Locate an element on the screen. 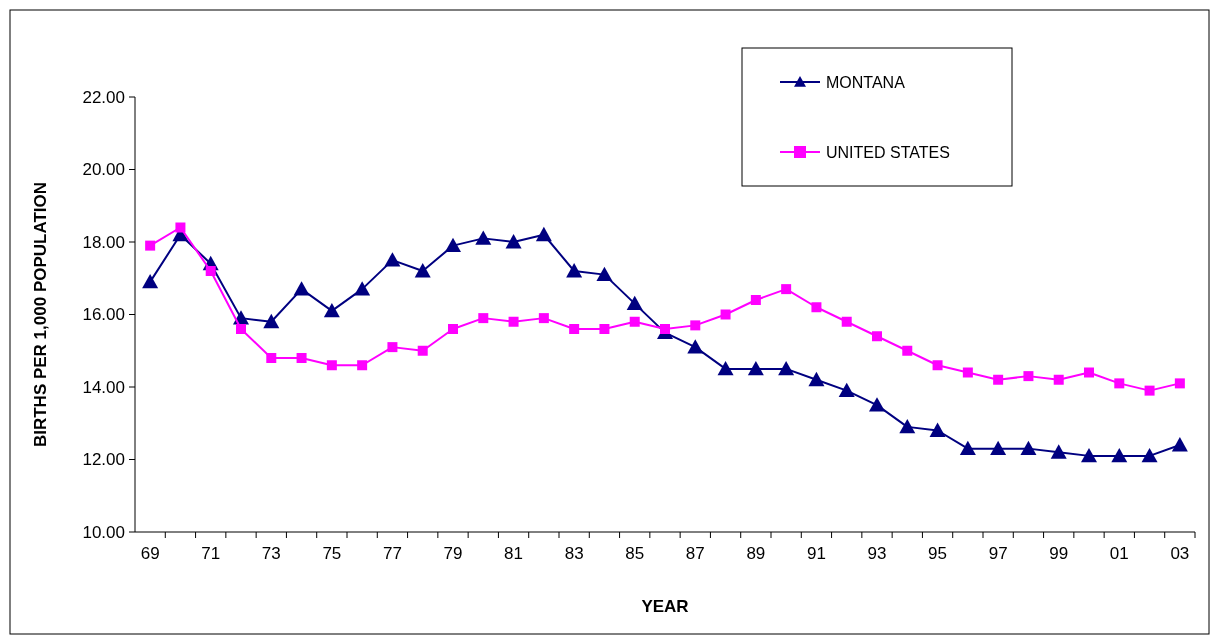 Image resolution: width=1213 pixels, height=638 pixels. y-tick-label: 22.00 is located at coordinates (103, 97).